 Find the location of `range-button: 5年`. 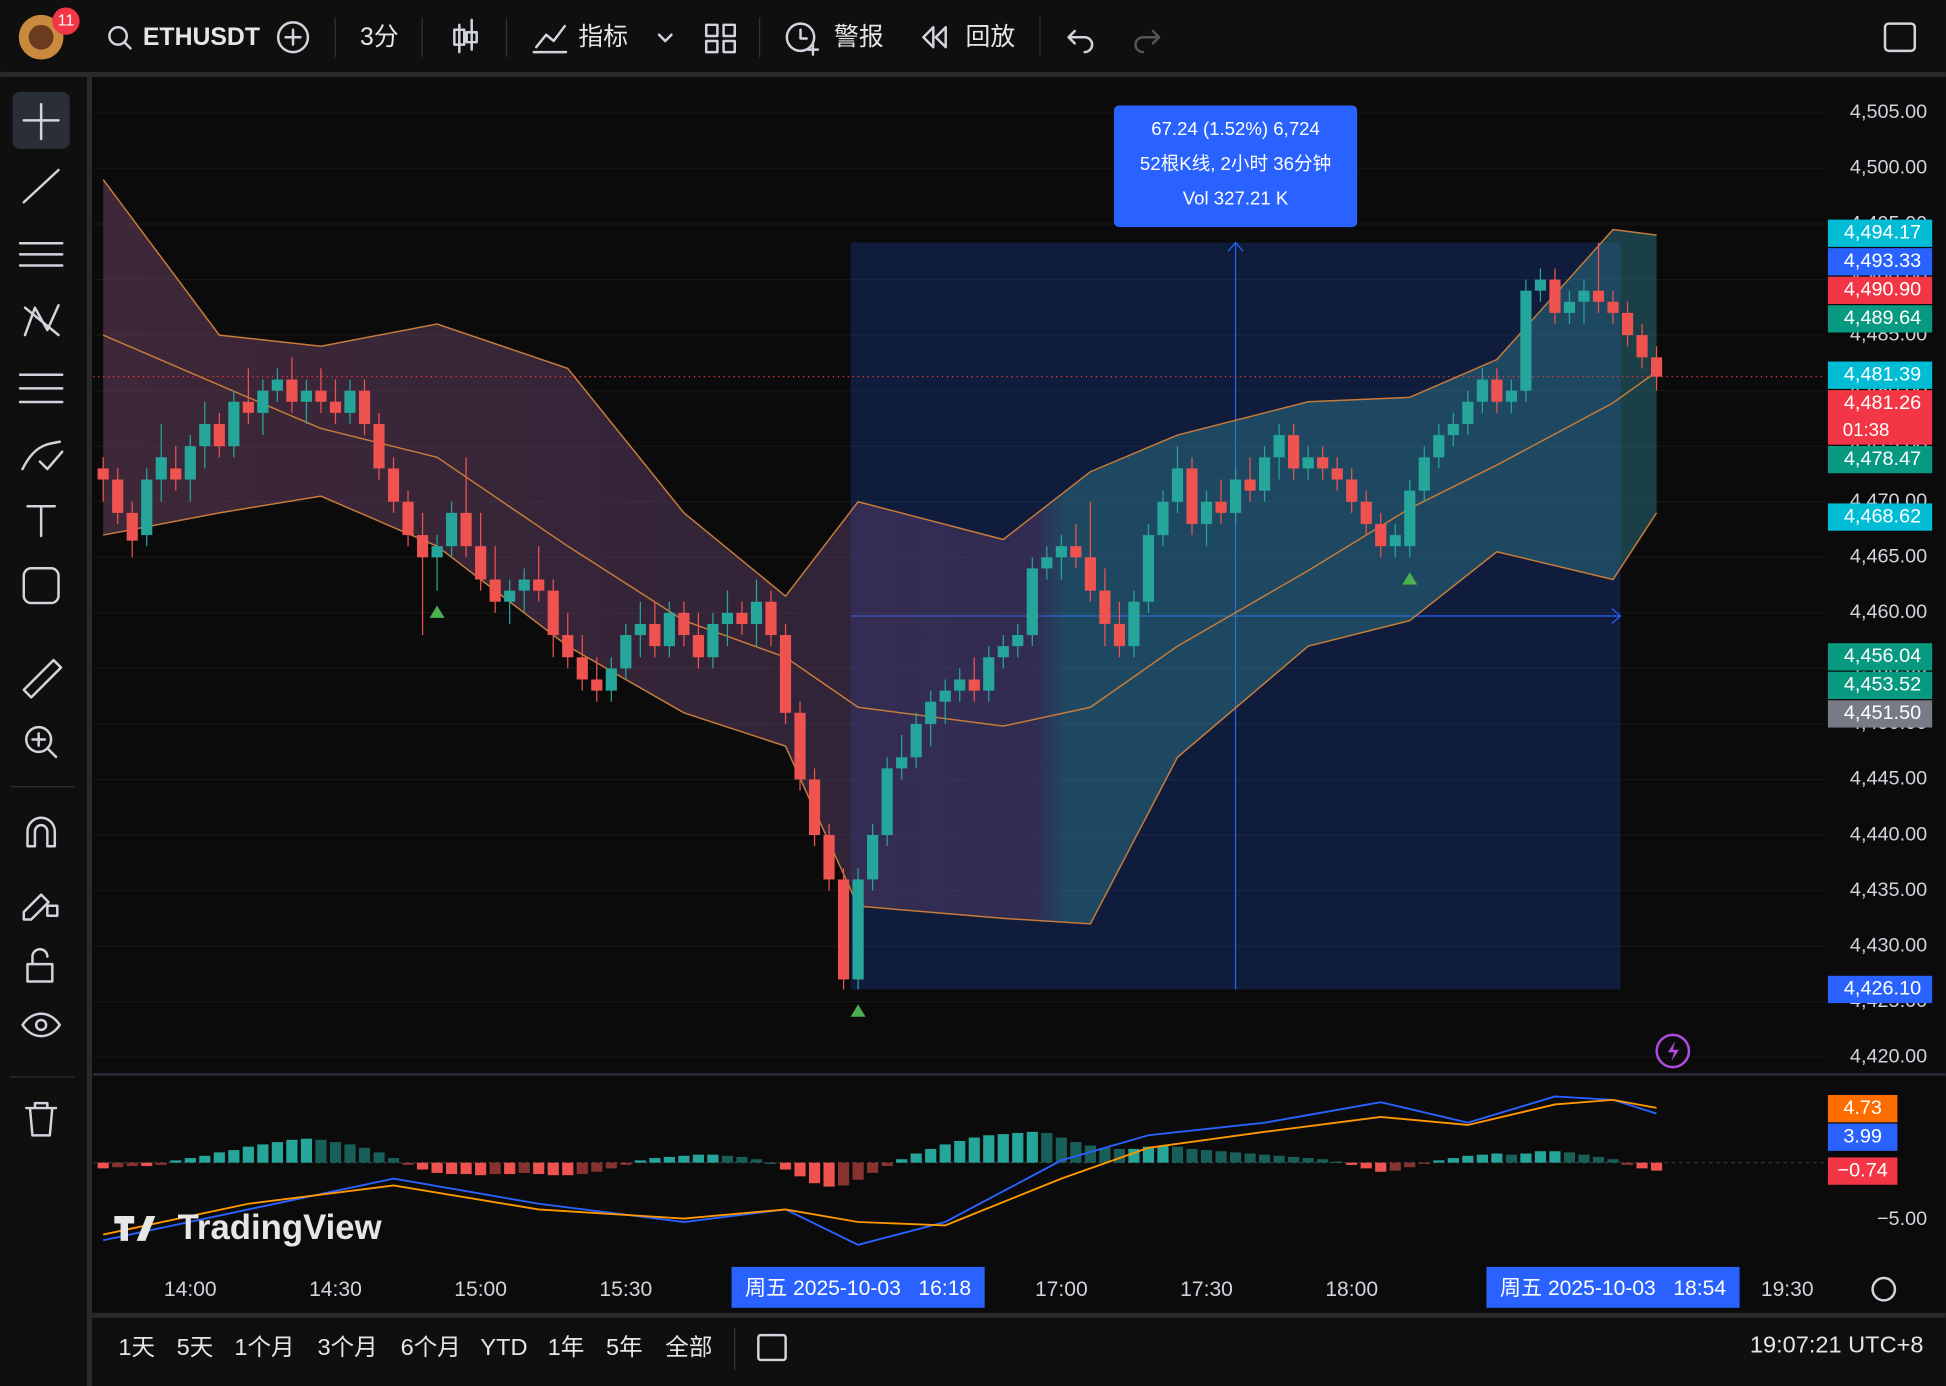

range-button: 5年 is located at coordinates (624, 1347).